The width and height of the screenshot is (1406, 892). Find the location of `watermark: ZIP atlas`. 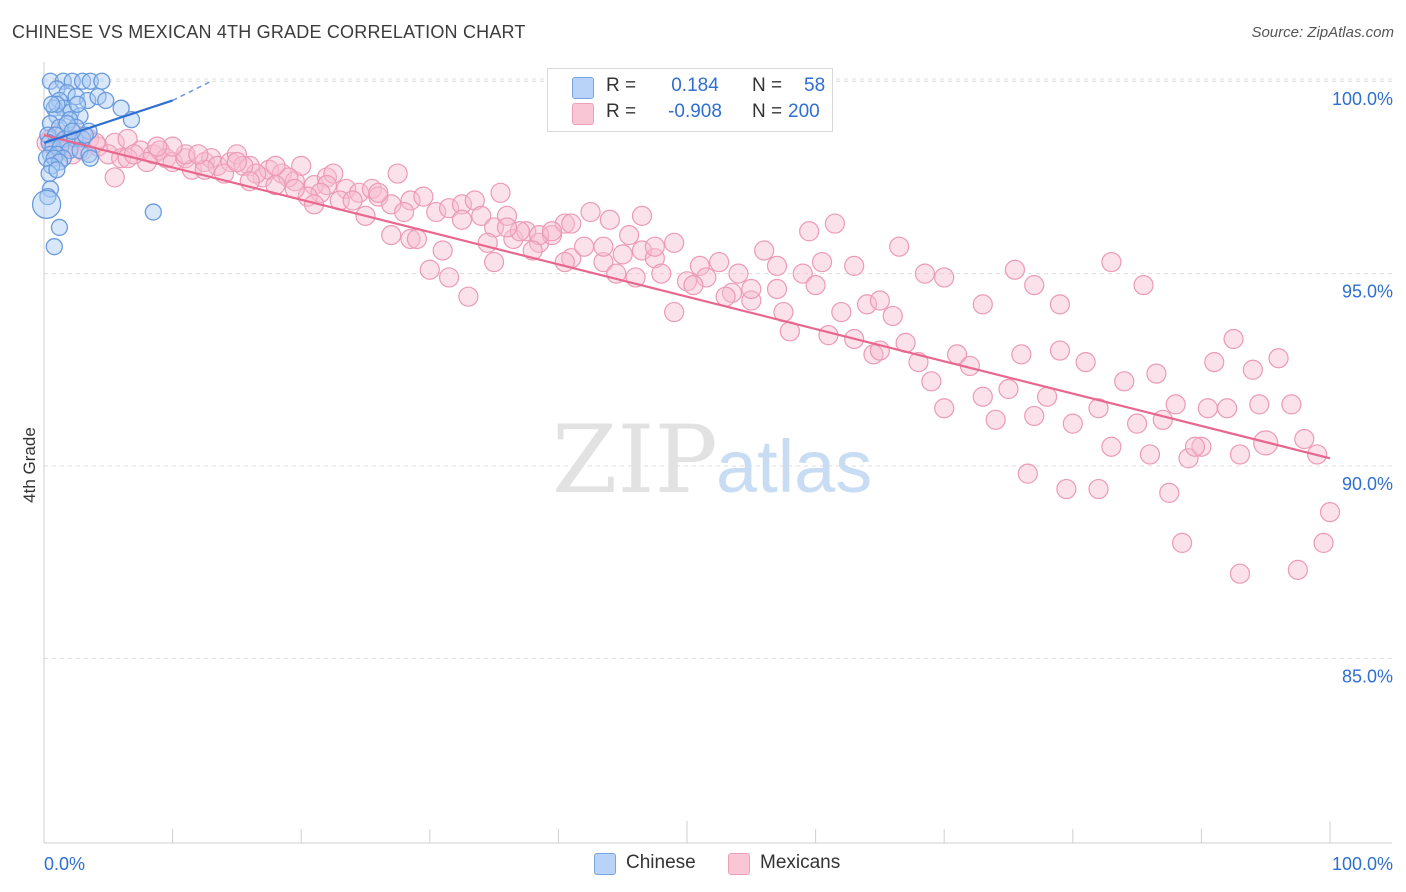

watermark: ZIP atlas is located at coordinates (712, 460).